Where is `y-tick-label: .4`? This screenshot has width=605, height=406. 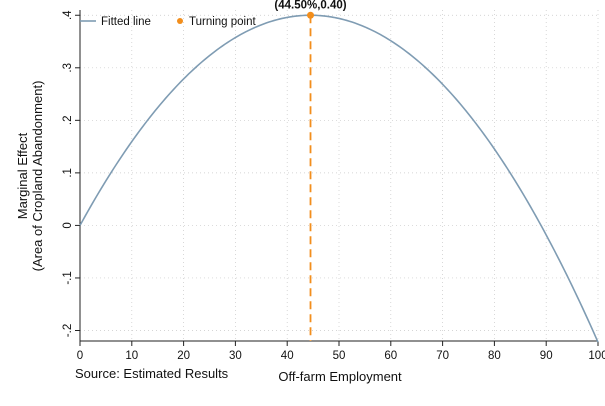 y-tick-label: .4 is located at coordinates (68, 15).